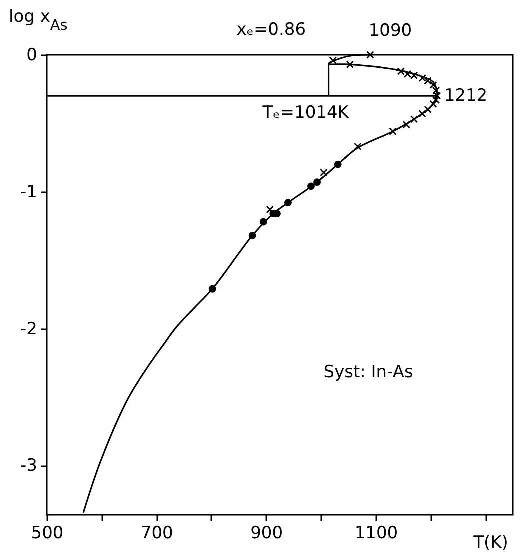 The width and height of the screenshot is (527, 560). What do you see at coordinates (267, 534) in the screenshot?
I see `x-tick-label: 900` at bounding box center [267, 534].